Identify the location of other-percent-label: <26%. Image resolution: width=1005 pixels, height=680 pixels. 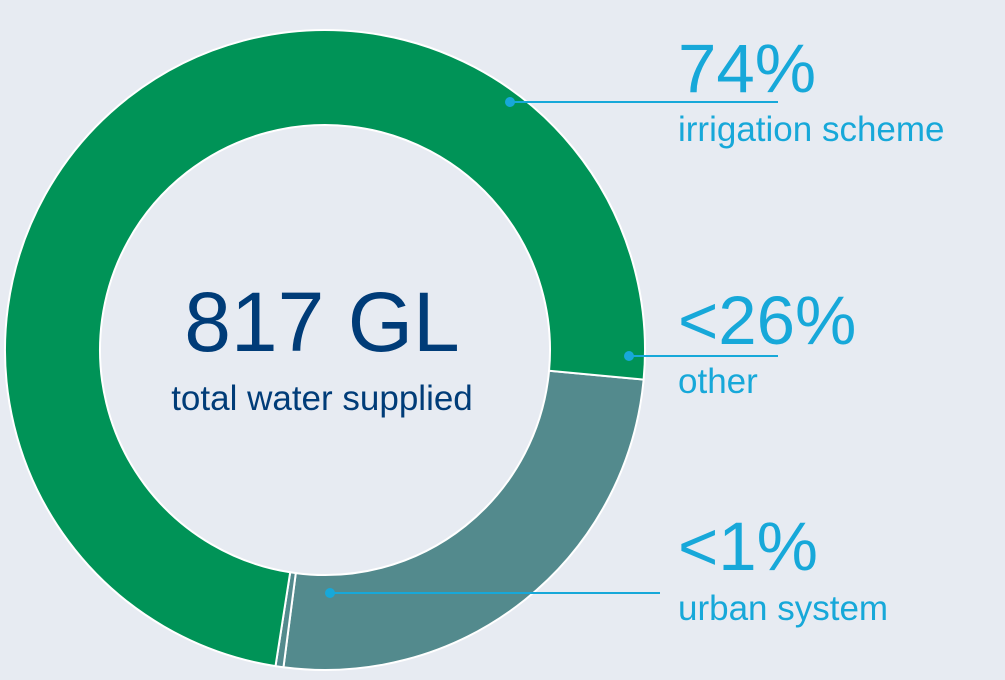
(767, 320).